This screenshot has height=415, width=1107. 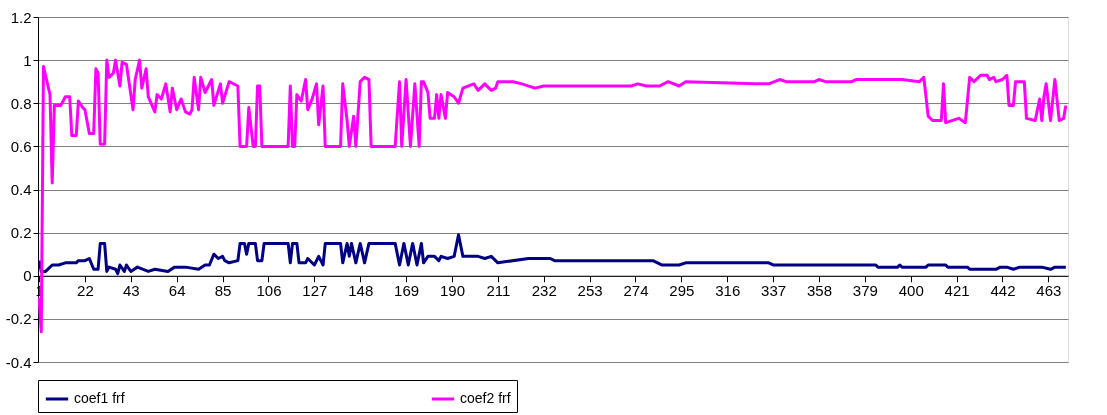 I want to click on x-tick-label: 190, so click(x=452, y=291).